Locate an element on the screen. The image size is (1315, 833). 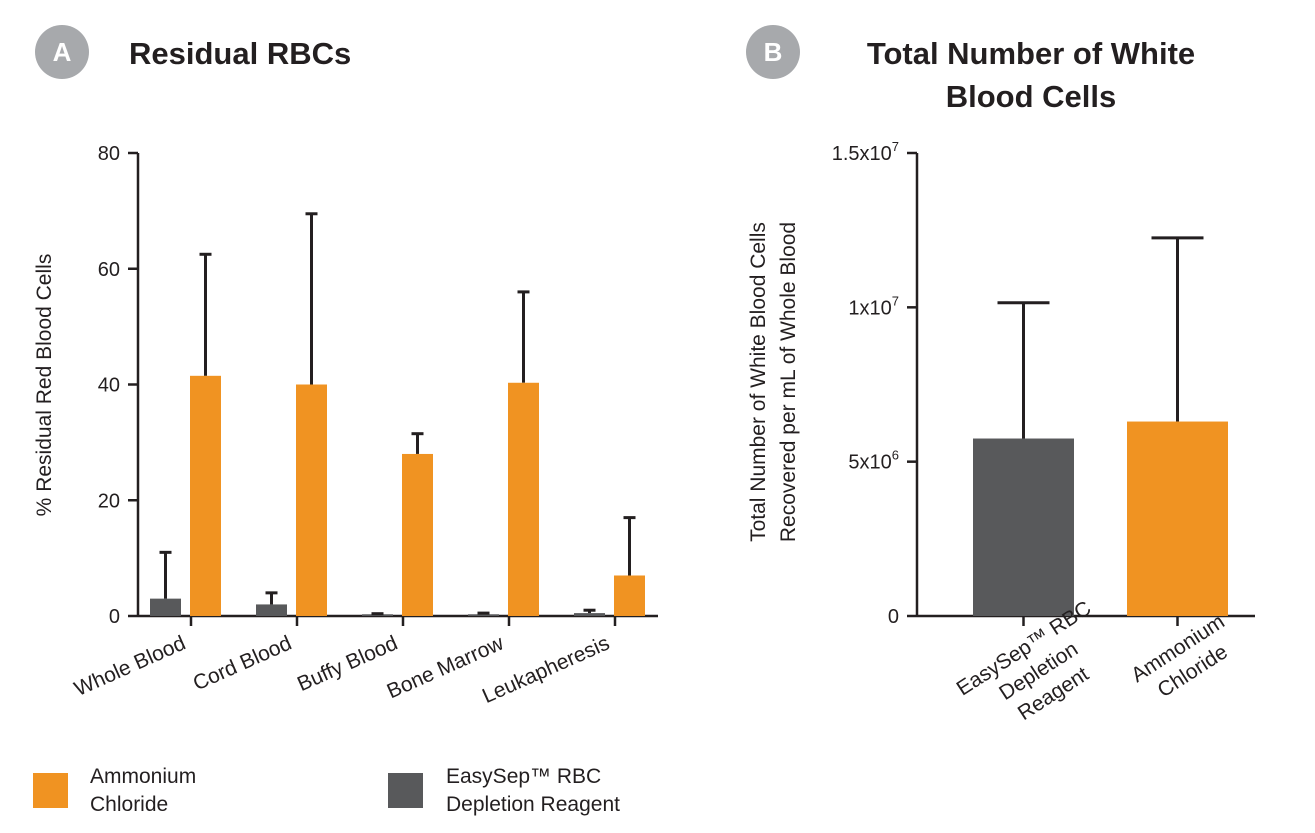
panel-b-ytick-label: 1.5x10⁷ is located at coordinates (865, 152).